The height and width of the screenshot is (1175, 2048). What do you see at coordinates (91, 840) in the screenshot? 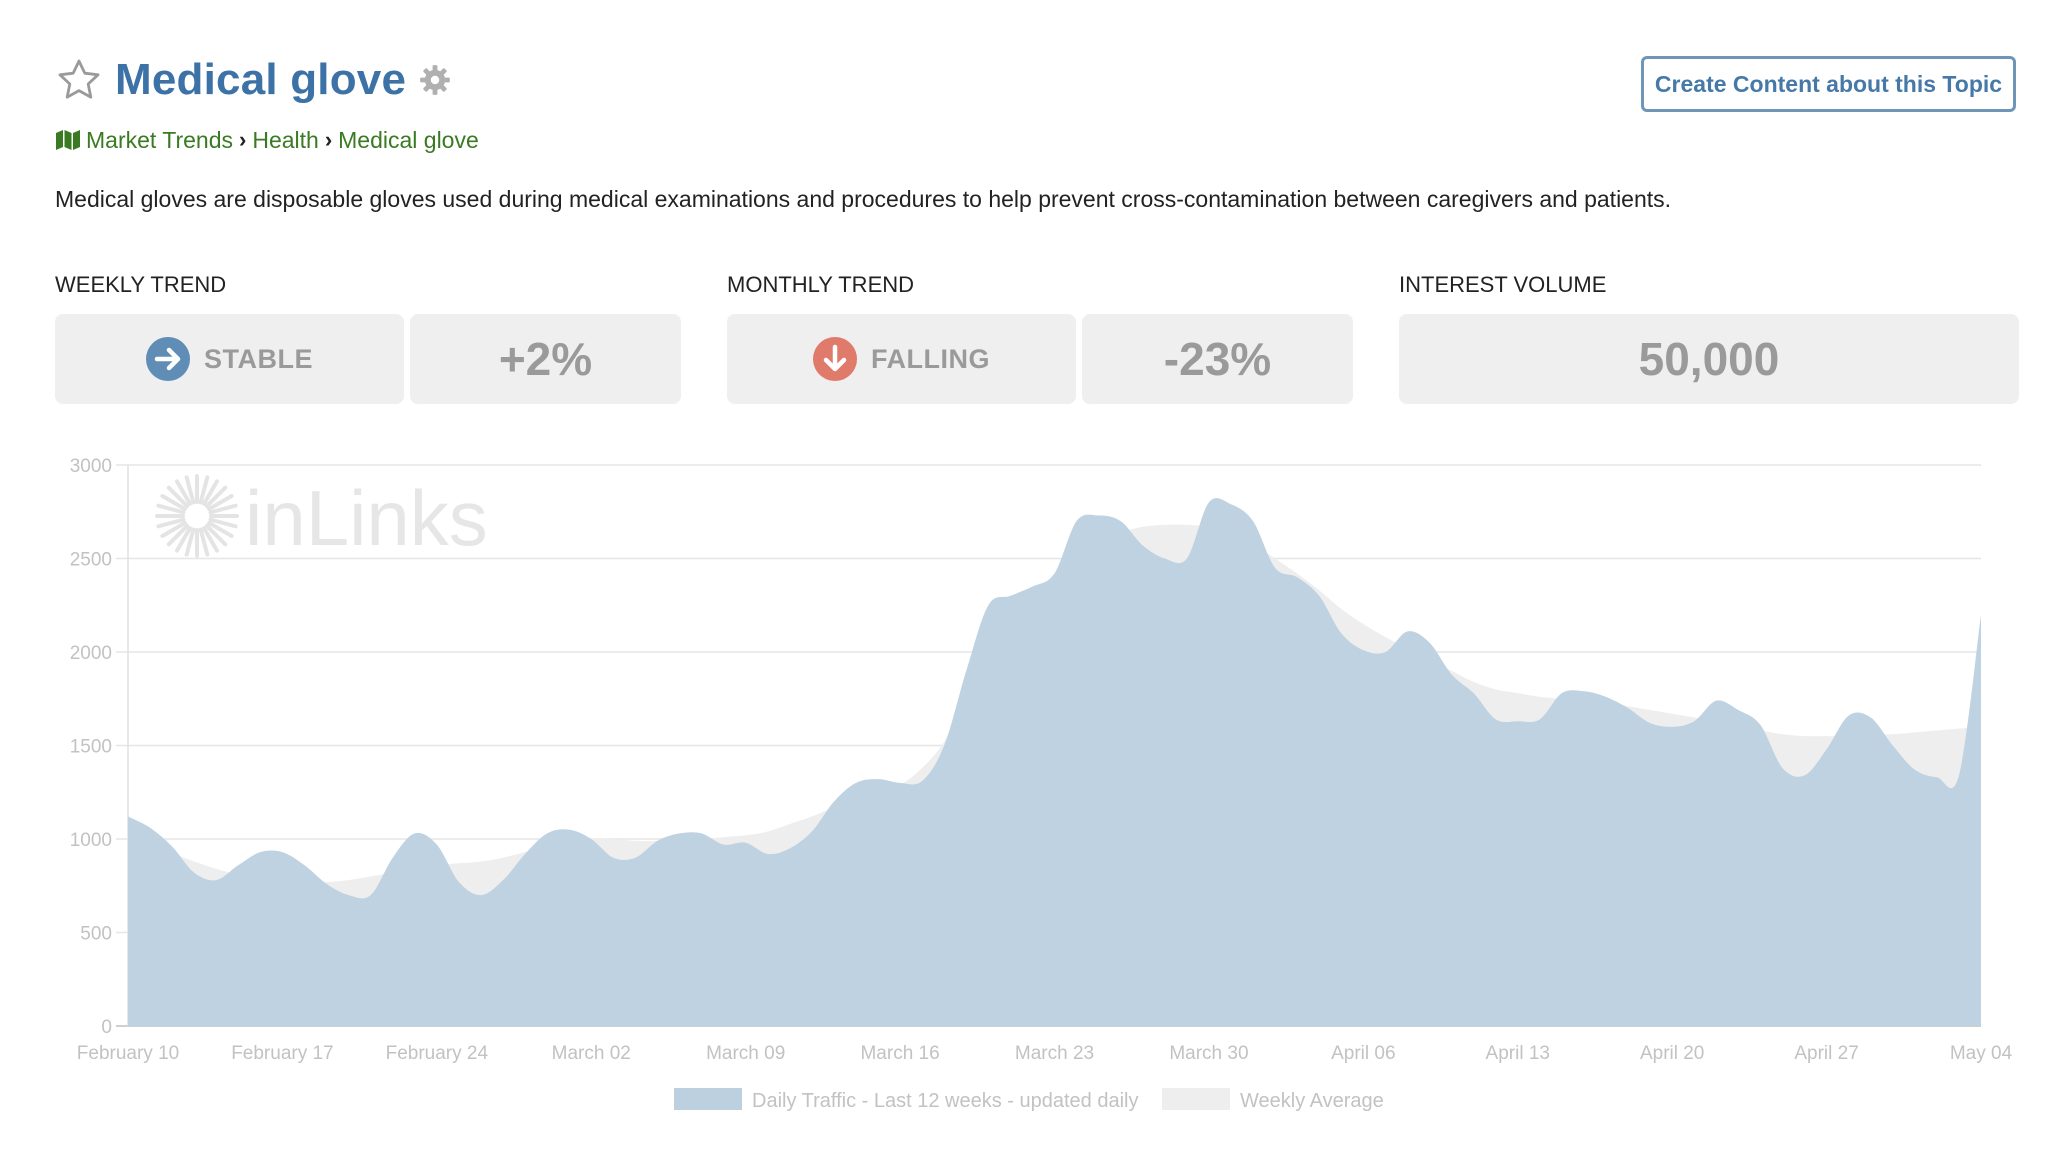
I see `y-tick-label: 1000` at bounding box center [91, 840].